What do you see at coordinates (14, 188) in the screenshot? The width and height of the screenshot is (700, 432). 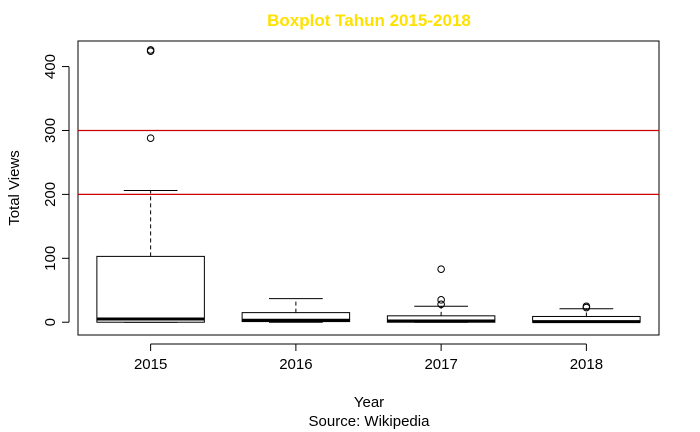 I see `y-axis-label: Total Views` at bounding box center [14, 188].